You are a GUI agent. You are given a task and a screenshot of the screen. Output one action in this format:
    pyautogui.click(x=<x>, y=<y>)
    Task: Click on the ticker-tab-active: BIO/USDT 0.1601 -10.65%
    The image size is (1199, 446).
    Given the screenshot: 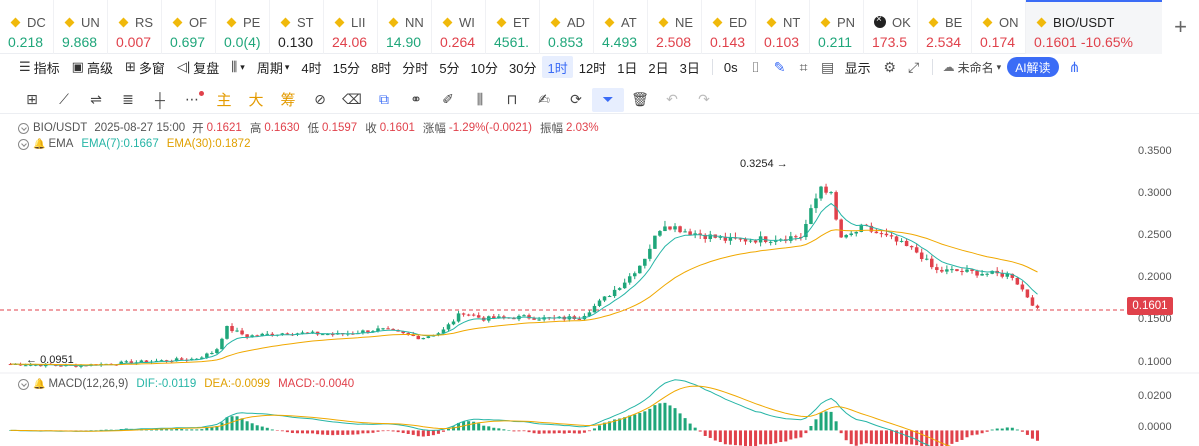 What is the action you would take?
    pyautogui.click(x=1105, y=27)
    